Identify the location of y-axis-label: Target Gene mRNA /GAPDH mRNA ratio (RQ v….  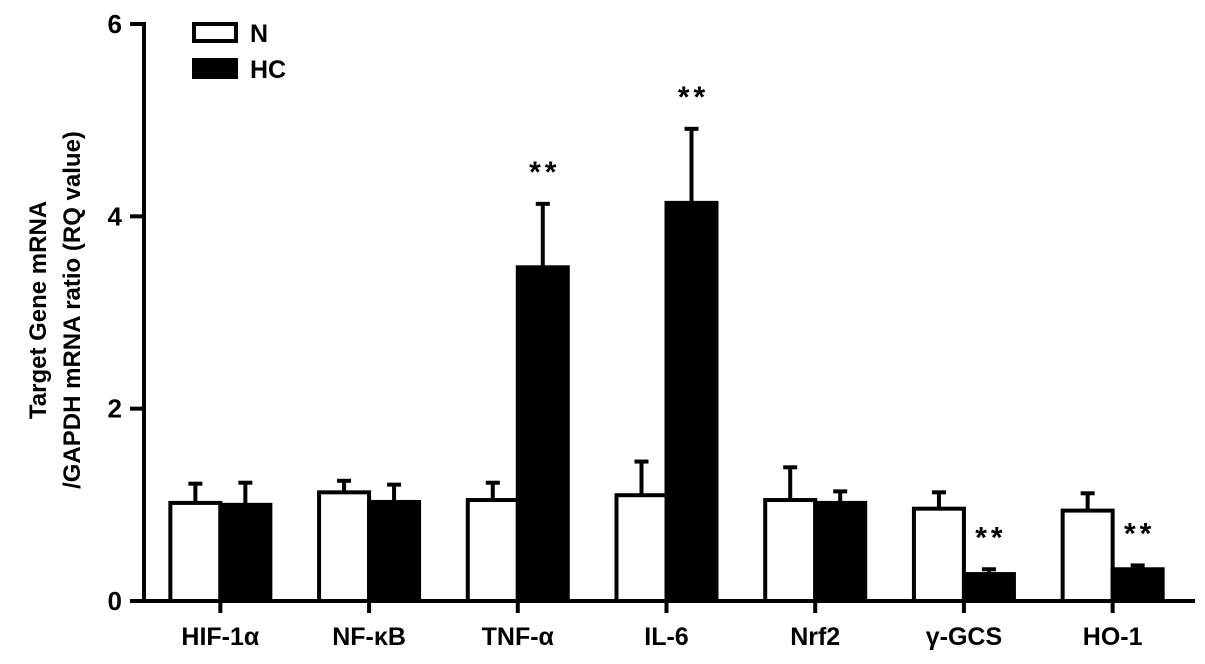
(55, 310).